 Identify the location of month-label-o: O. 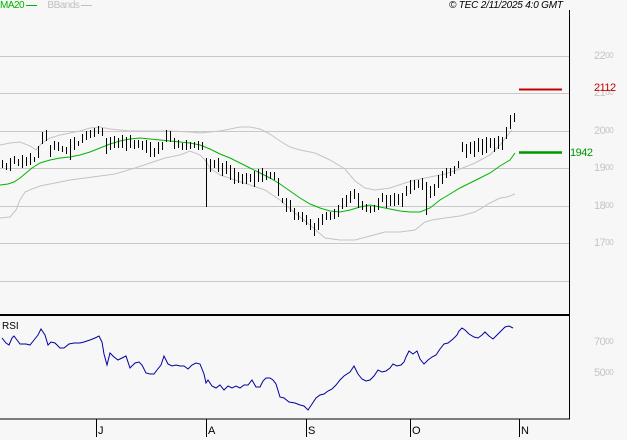
(416, 431).